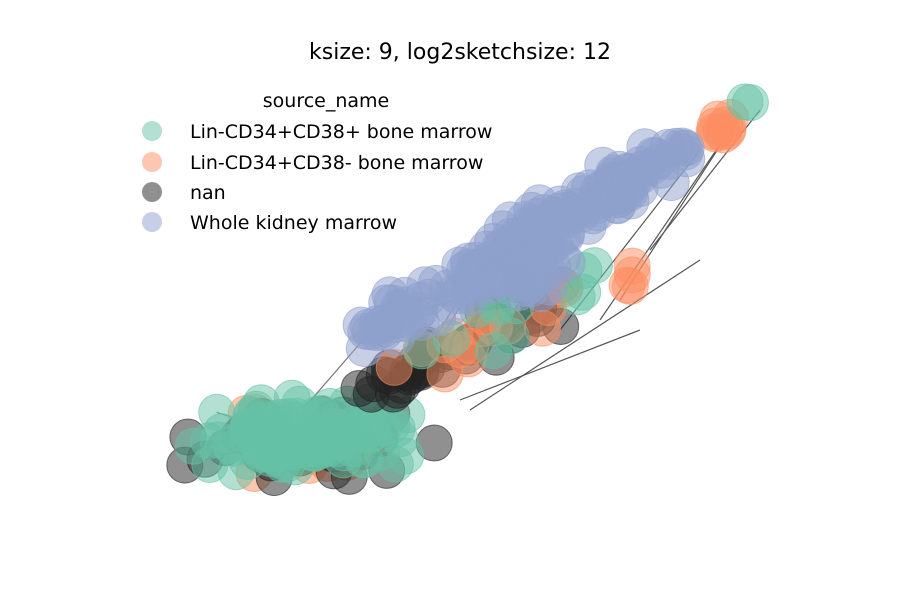 Image resolution: width=900 pixels, height=600 pixels. What do you see at coordinates (152, 192) in the screenshot?
I see `legend-marker-nan` at bounding box center [152, 192].